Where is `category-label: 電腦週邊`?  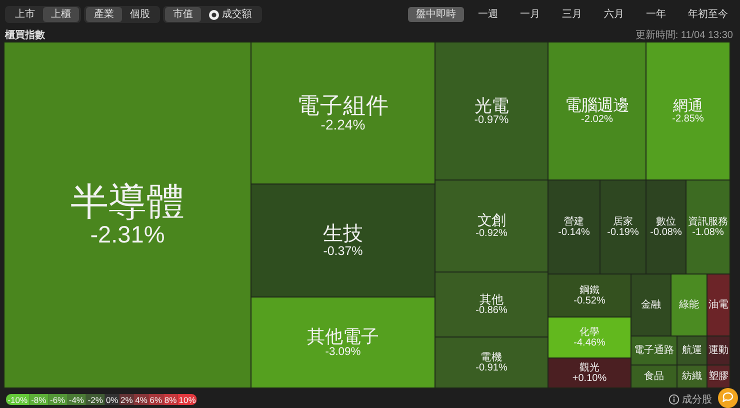
category-label: 電腦週邊 is located at coordinates (597, 105).